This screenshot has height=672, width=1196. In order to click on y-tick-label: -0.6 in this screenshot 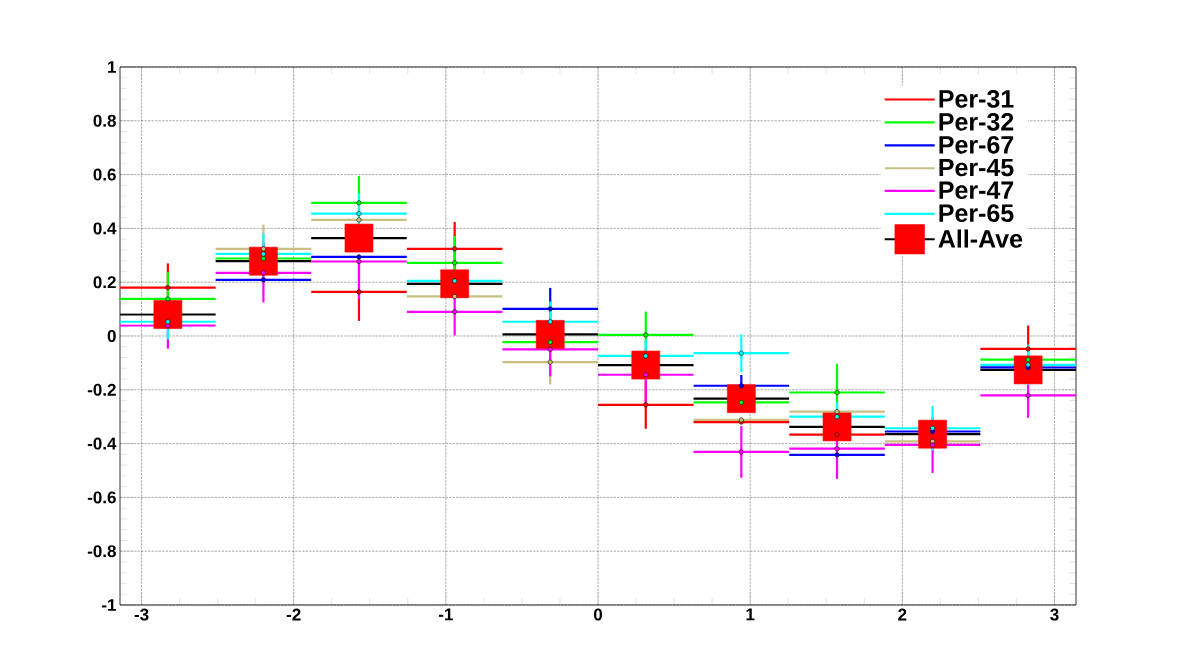, I will do `click(101, 497)`.